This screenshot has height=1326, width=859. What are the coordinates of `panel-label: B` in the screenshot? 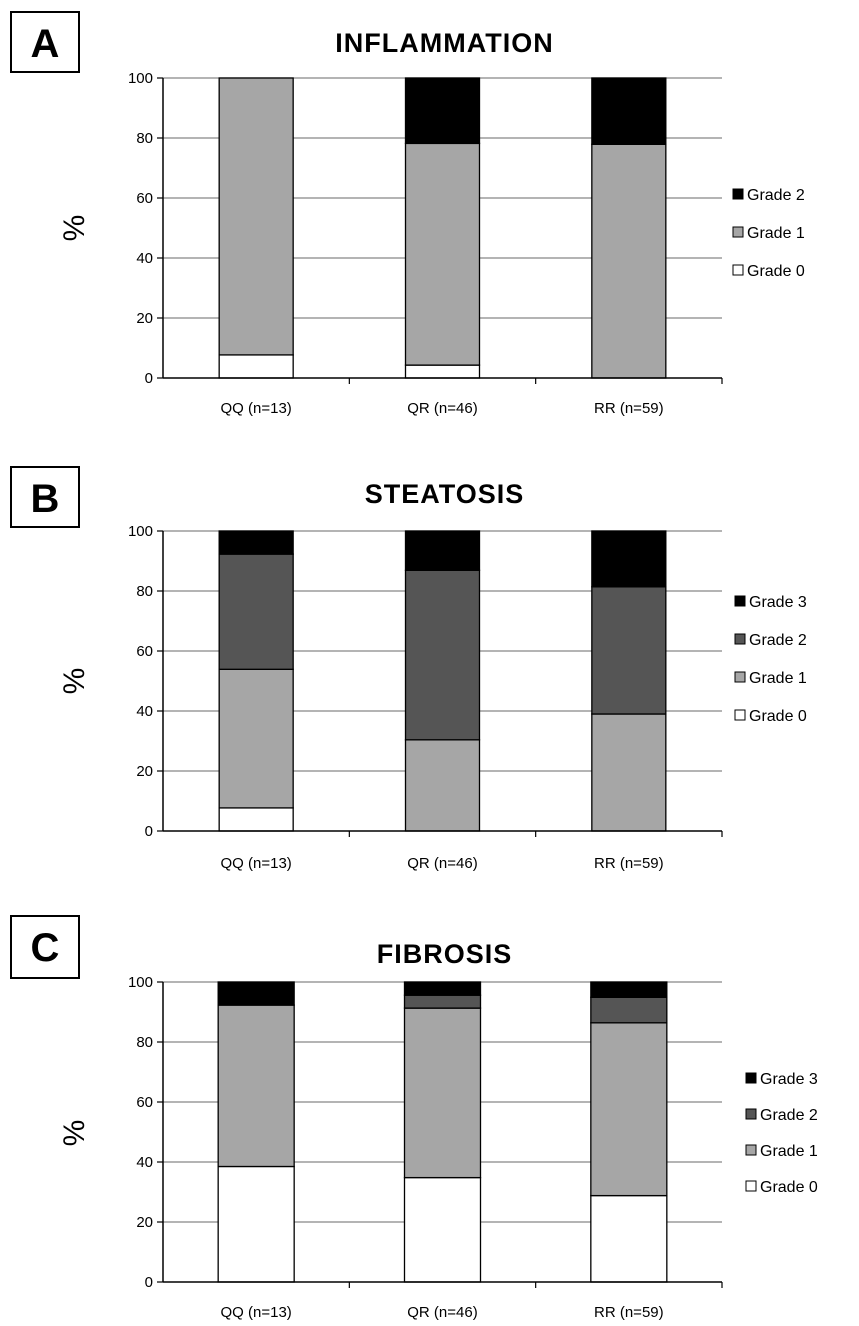 It's located at (45, 499).